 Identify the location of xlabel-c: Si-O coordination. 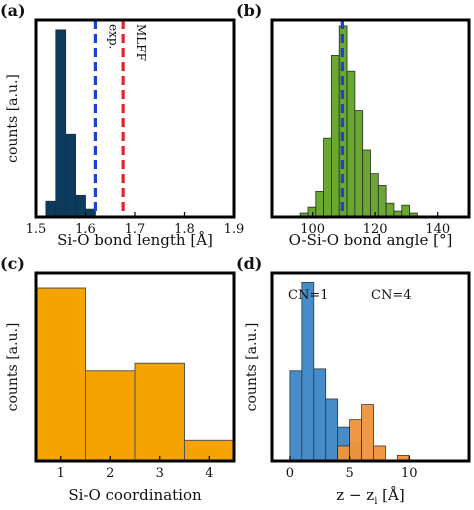
(135, 495).